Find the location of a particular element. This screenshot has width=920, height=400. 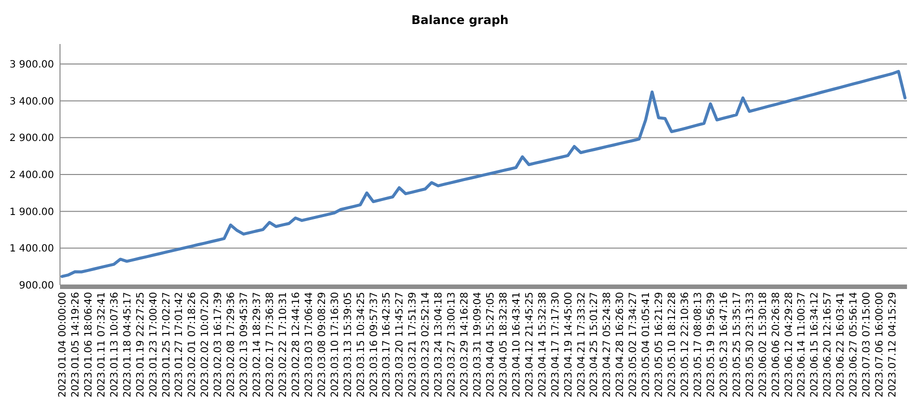

x-tick-label: 2023.06.02 15:30:18 is located at coordinates (763, 345).